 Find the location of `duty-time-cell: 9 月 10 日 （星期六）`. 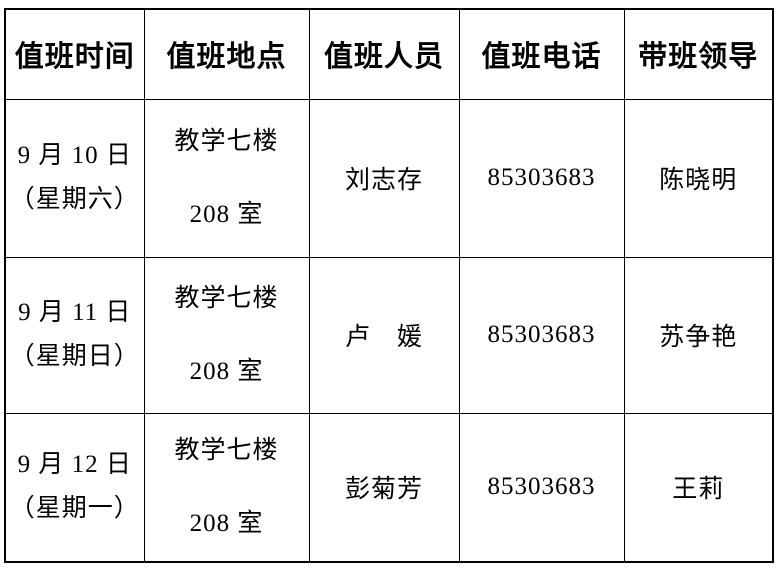

duty-time-cell: 9 月 10 日 （星期六） is located at coordinates (74, 178).